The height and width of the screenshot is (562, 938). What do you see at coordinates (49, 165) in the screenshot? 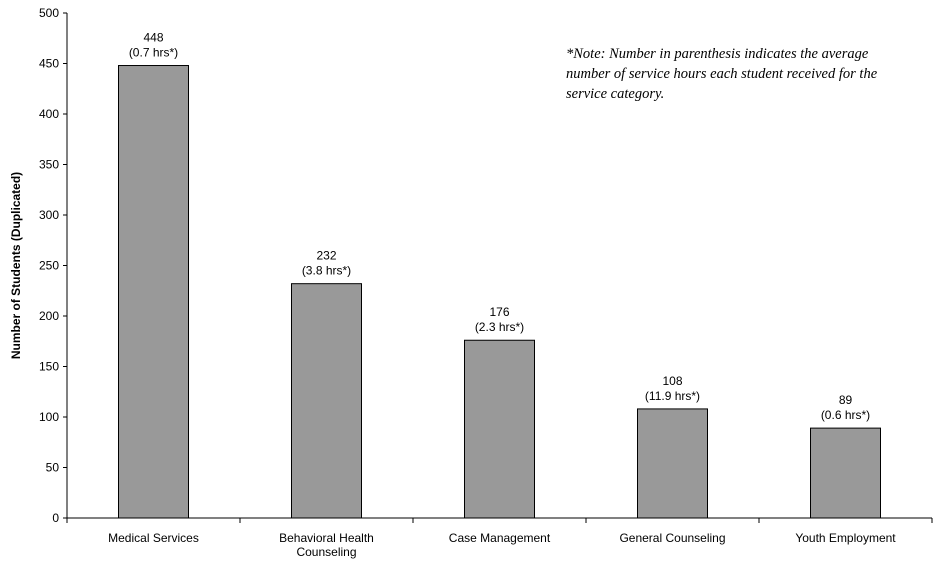
I see `y-tick-label: 350` at bounding box center [49, 165].